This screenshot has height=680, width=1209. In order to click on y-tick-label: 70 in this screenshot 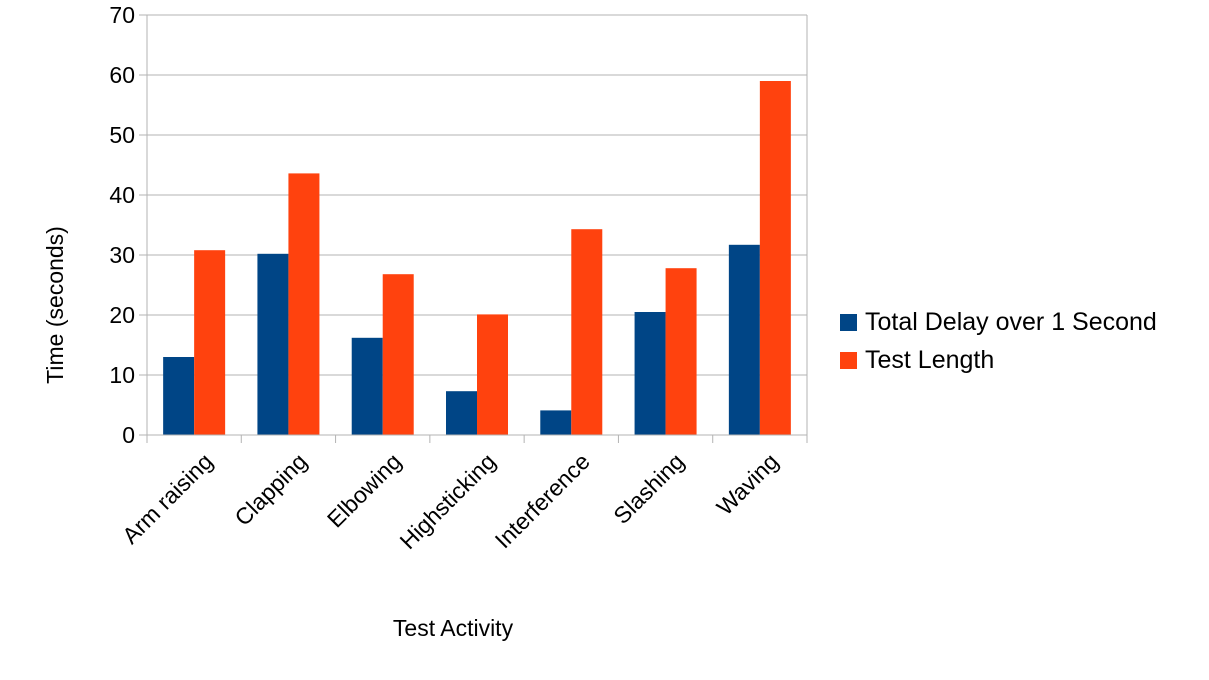, I will do `click(122, 15)`.